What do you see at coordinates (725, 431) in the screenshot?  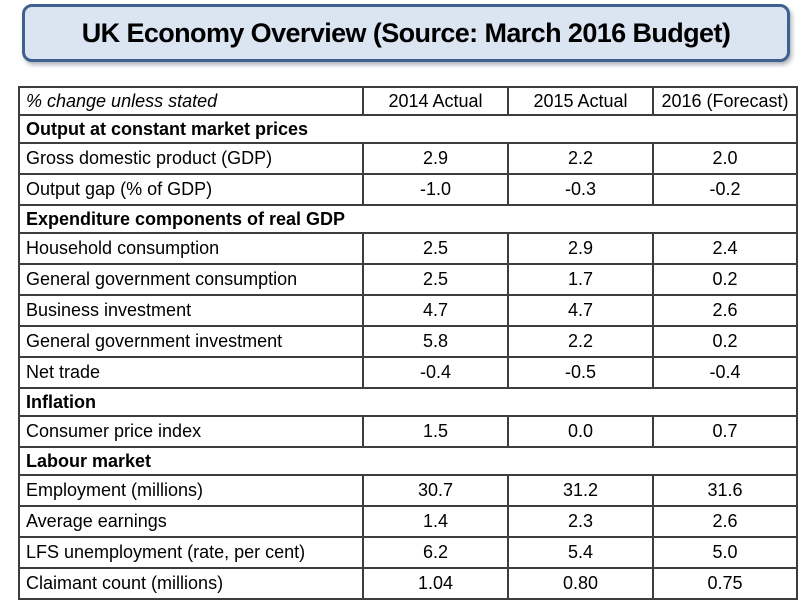 I see `value-cell: 0.7` at bounding box center [725, 431].